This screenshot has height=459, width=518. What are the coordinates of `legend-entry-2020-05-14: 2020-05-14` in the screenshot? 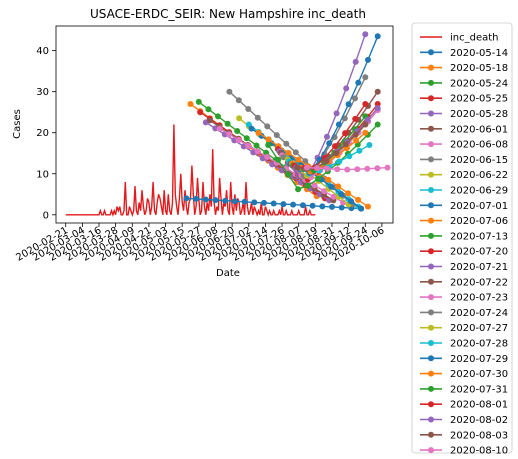 It's located at (464, 53).